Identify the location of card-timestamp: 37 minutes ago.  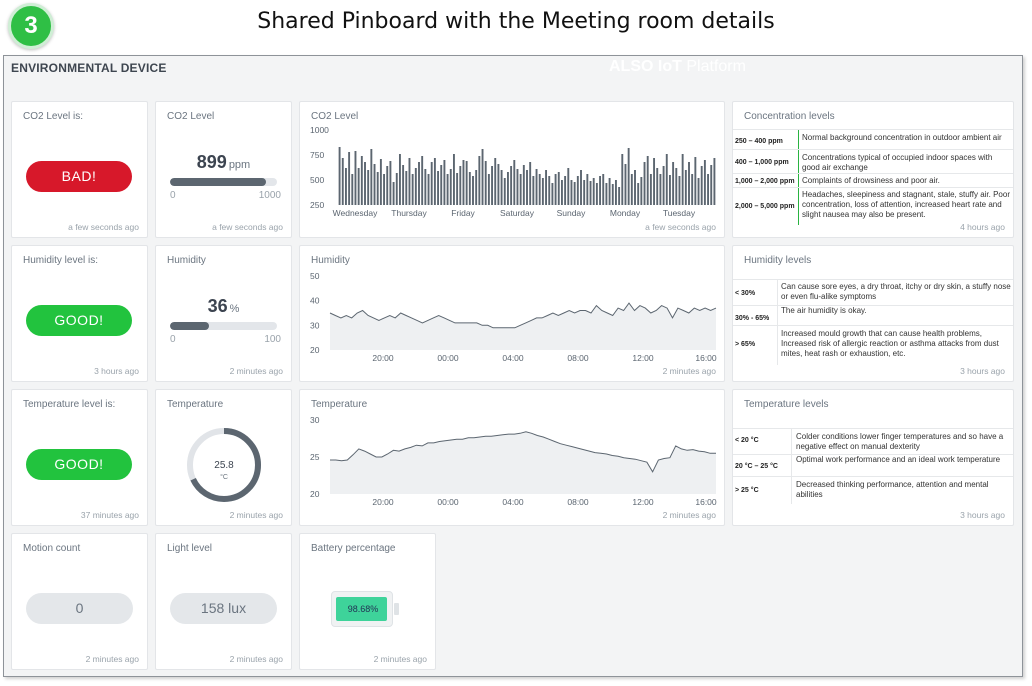
(109, 515).